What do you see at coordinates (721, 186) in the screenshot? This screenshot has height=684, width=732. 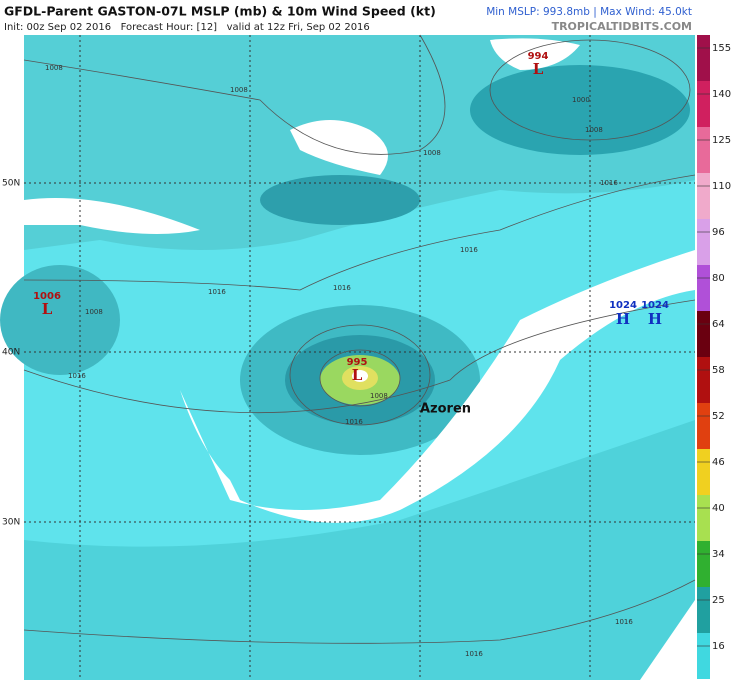 I see `colorbar-label: 110` at bounding box center [721, 186].